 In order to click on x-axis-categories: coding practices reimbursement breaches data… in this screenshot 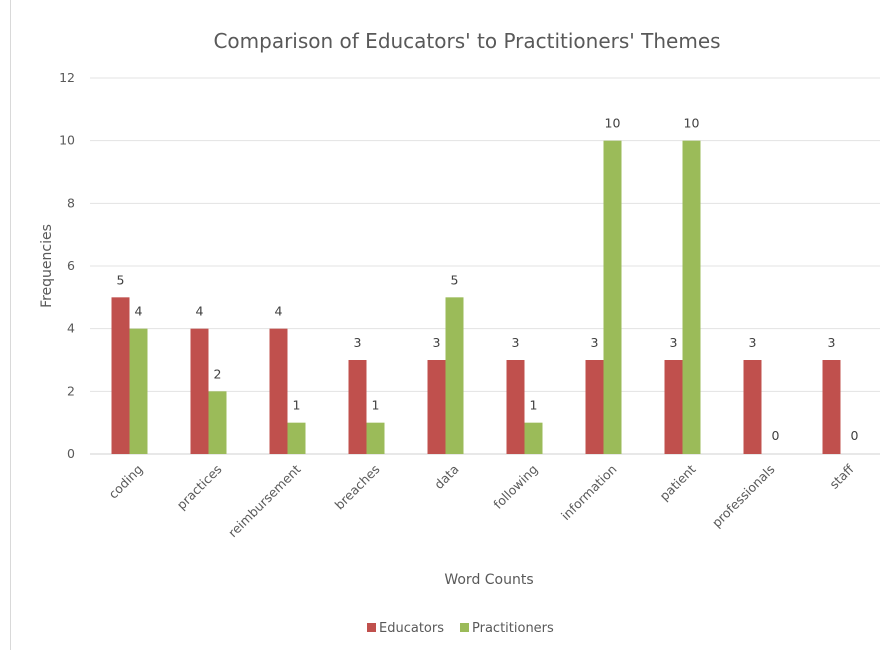, I will do `click(480, 500)`.